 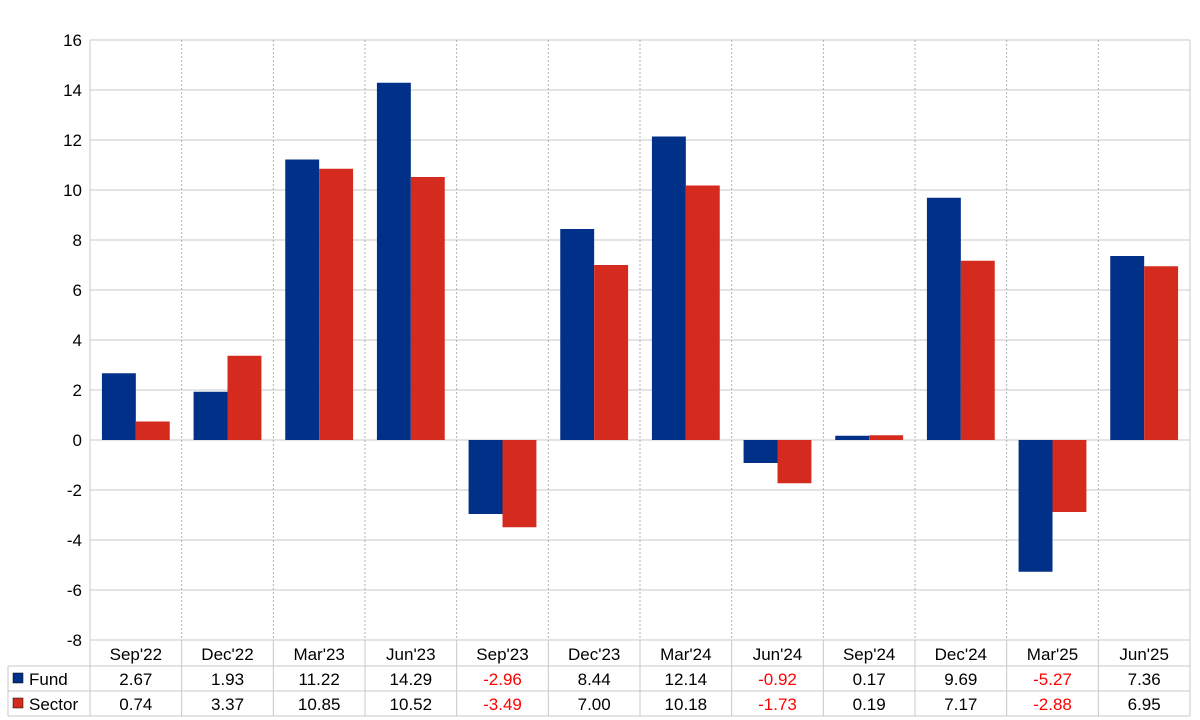 I want to click on x-tick-label: Dec'22, so click(x=227, y=654).